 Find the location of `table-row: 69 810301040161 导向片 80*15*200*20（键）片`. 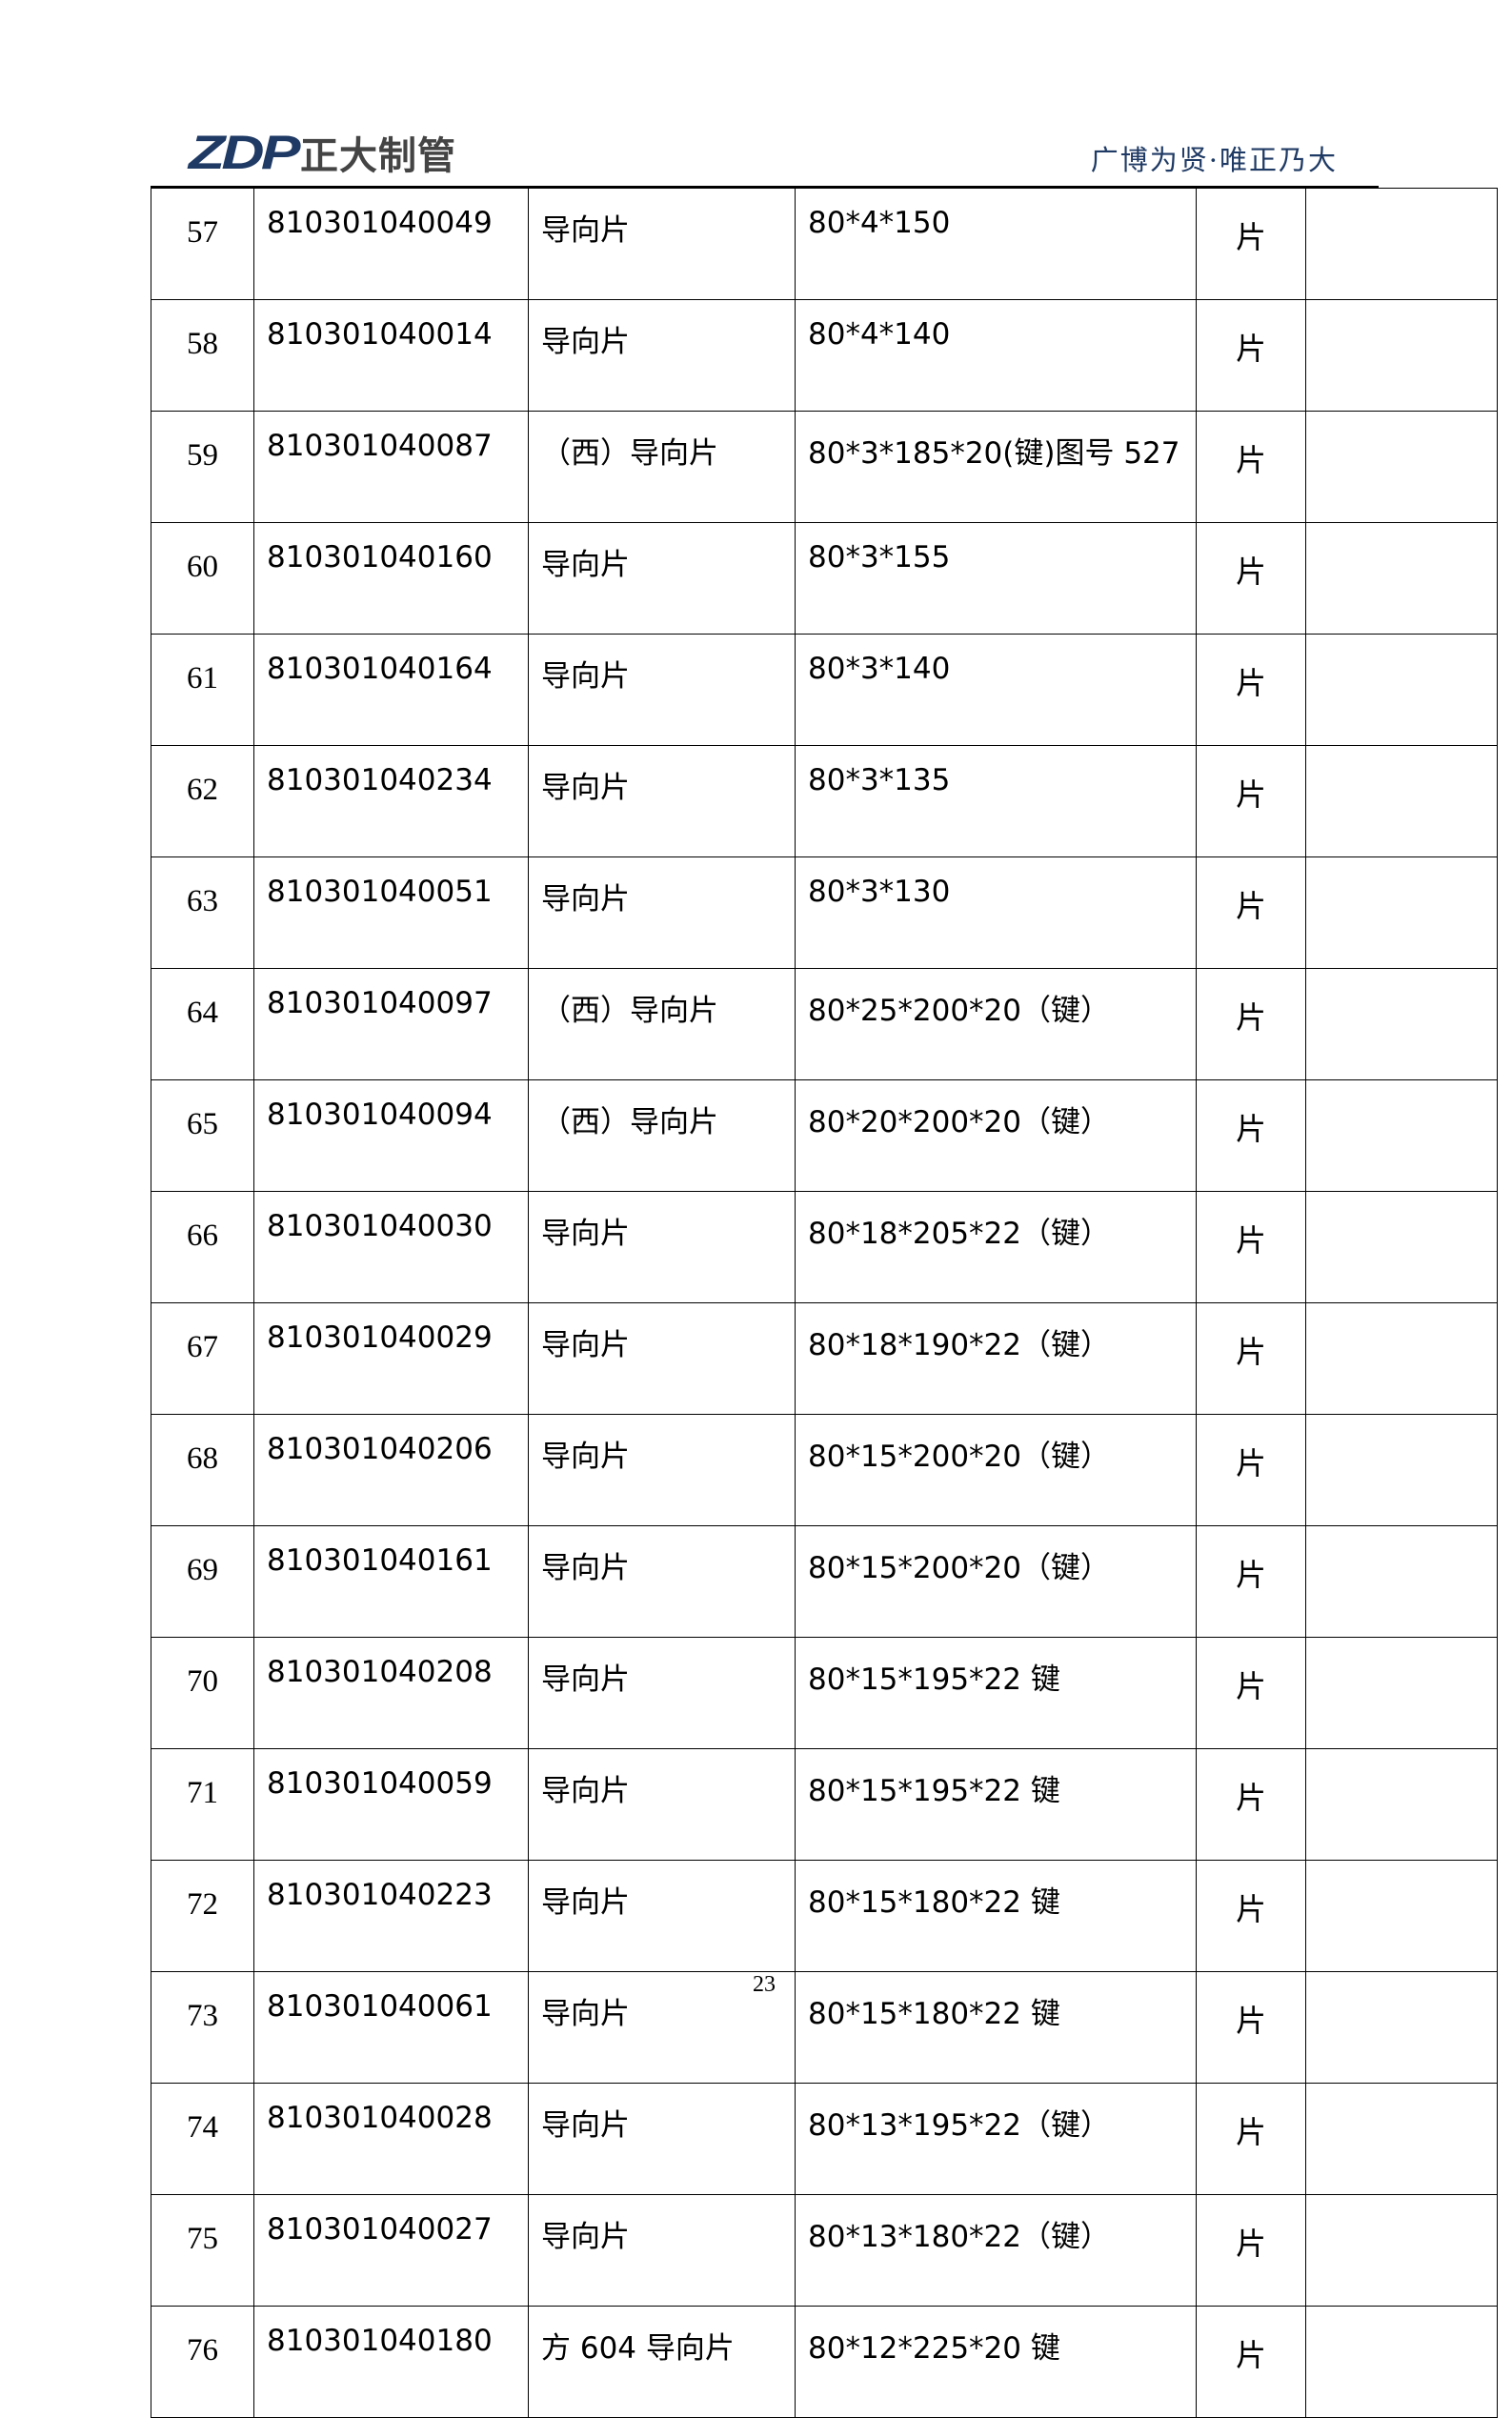

table-row: 69 810301040161 导向片 80*15*200*20（键）片 is located at coordinates (824, 1581).